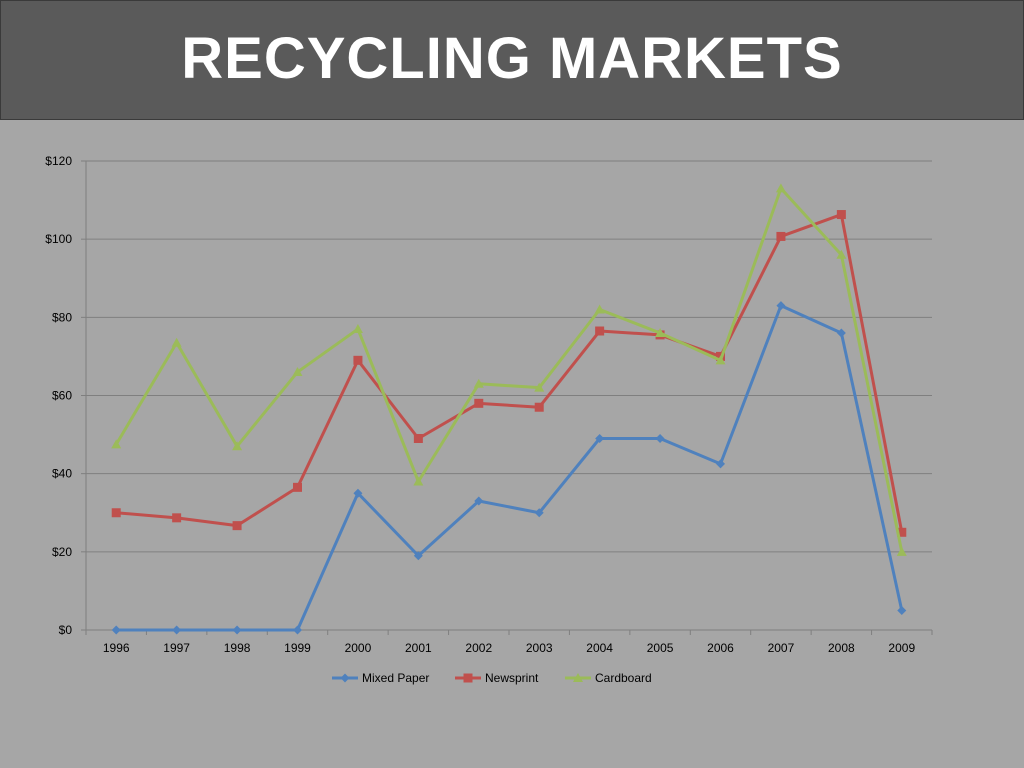 The image size is (1024, 768). Describe the element at coordinates (58, 239) in the screenshot. I see `y-tick-label: $100` at that location.